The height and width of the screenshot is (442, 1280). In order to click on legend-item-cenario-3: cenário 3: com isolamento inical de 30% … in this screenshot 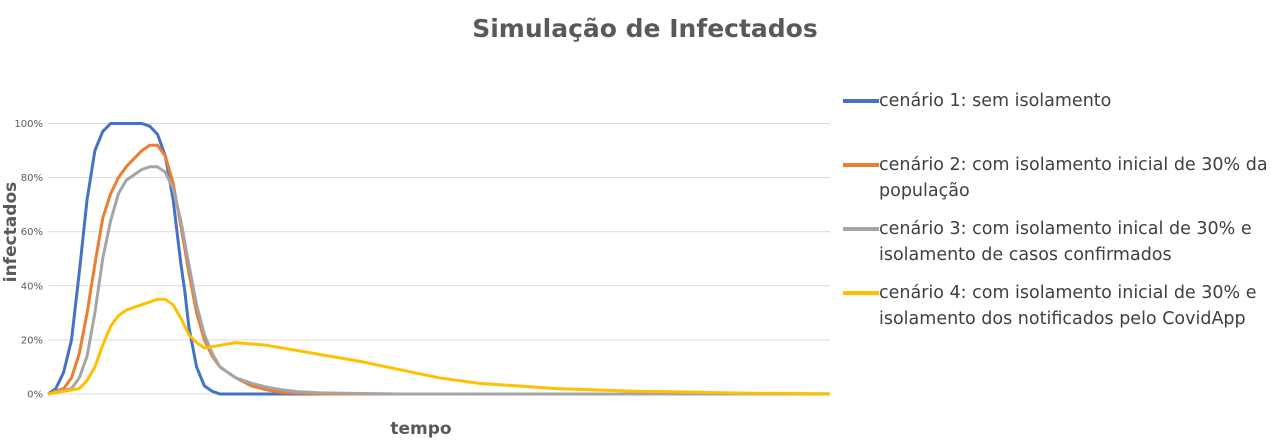, I will do `click(1060, 242)`.